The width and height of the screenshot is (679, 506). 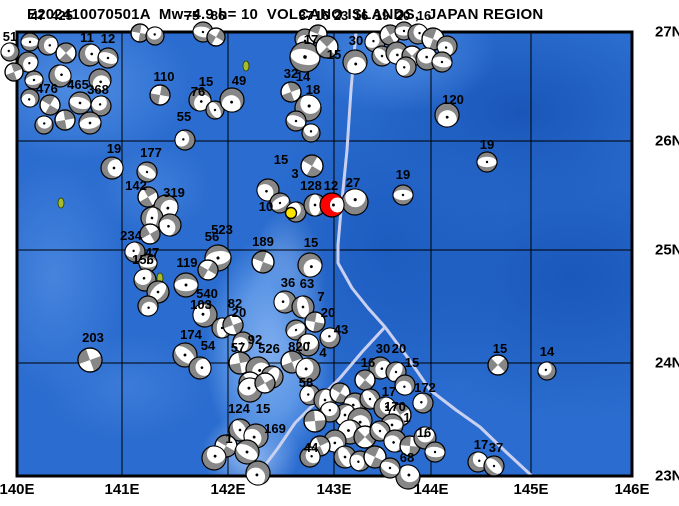 I want to click on ball-label: 57, so click(x=238, y=347).